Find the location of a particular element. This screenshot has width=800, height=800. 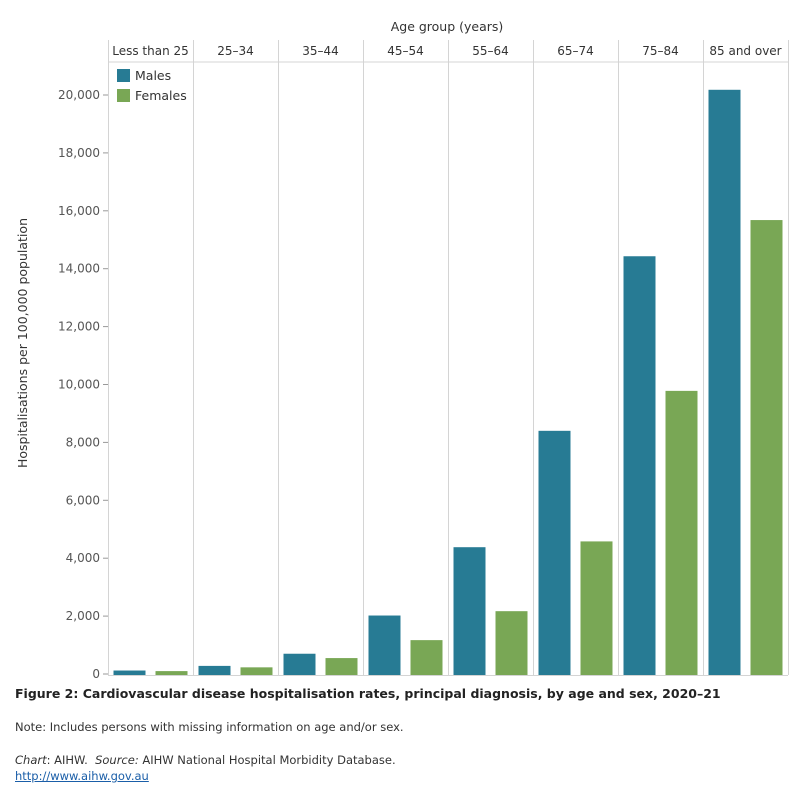

chart-credit-value: : AIHW. is located at coordinates (67, 760).